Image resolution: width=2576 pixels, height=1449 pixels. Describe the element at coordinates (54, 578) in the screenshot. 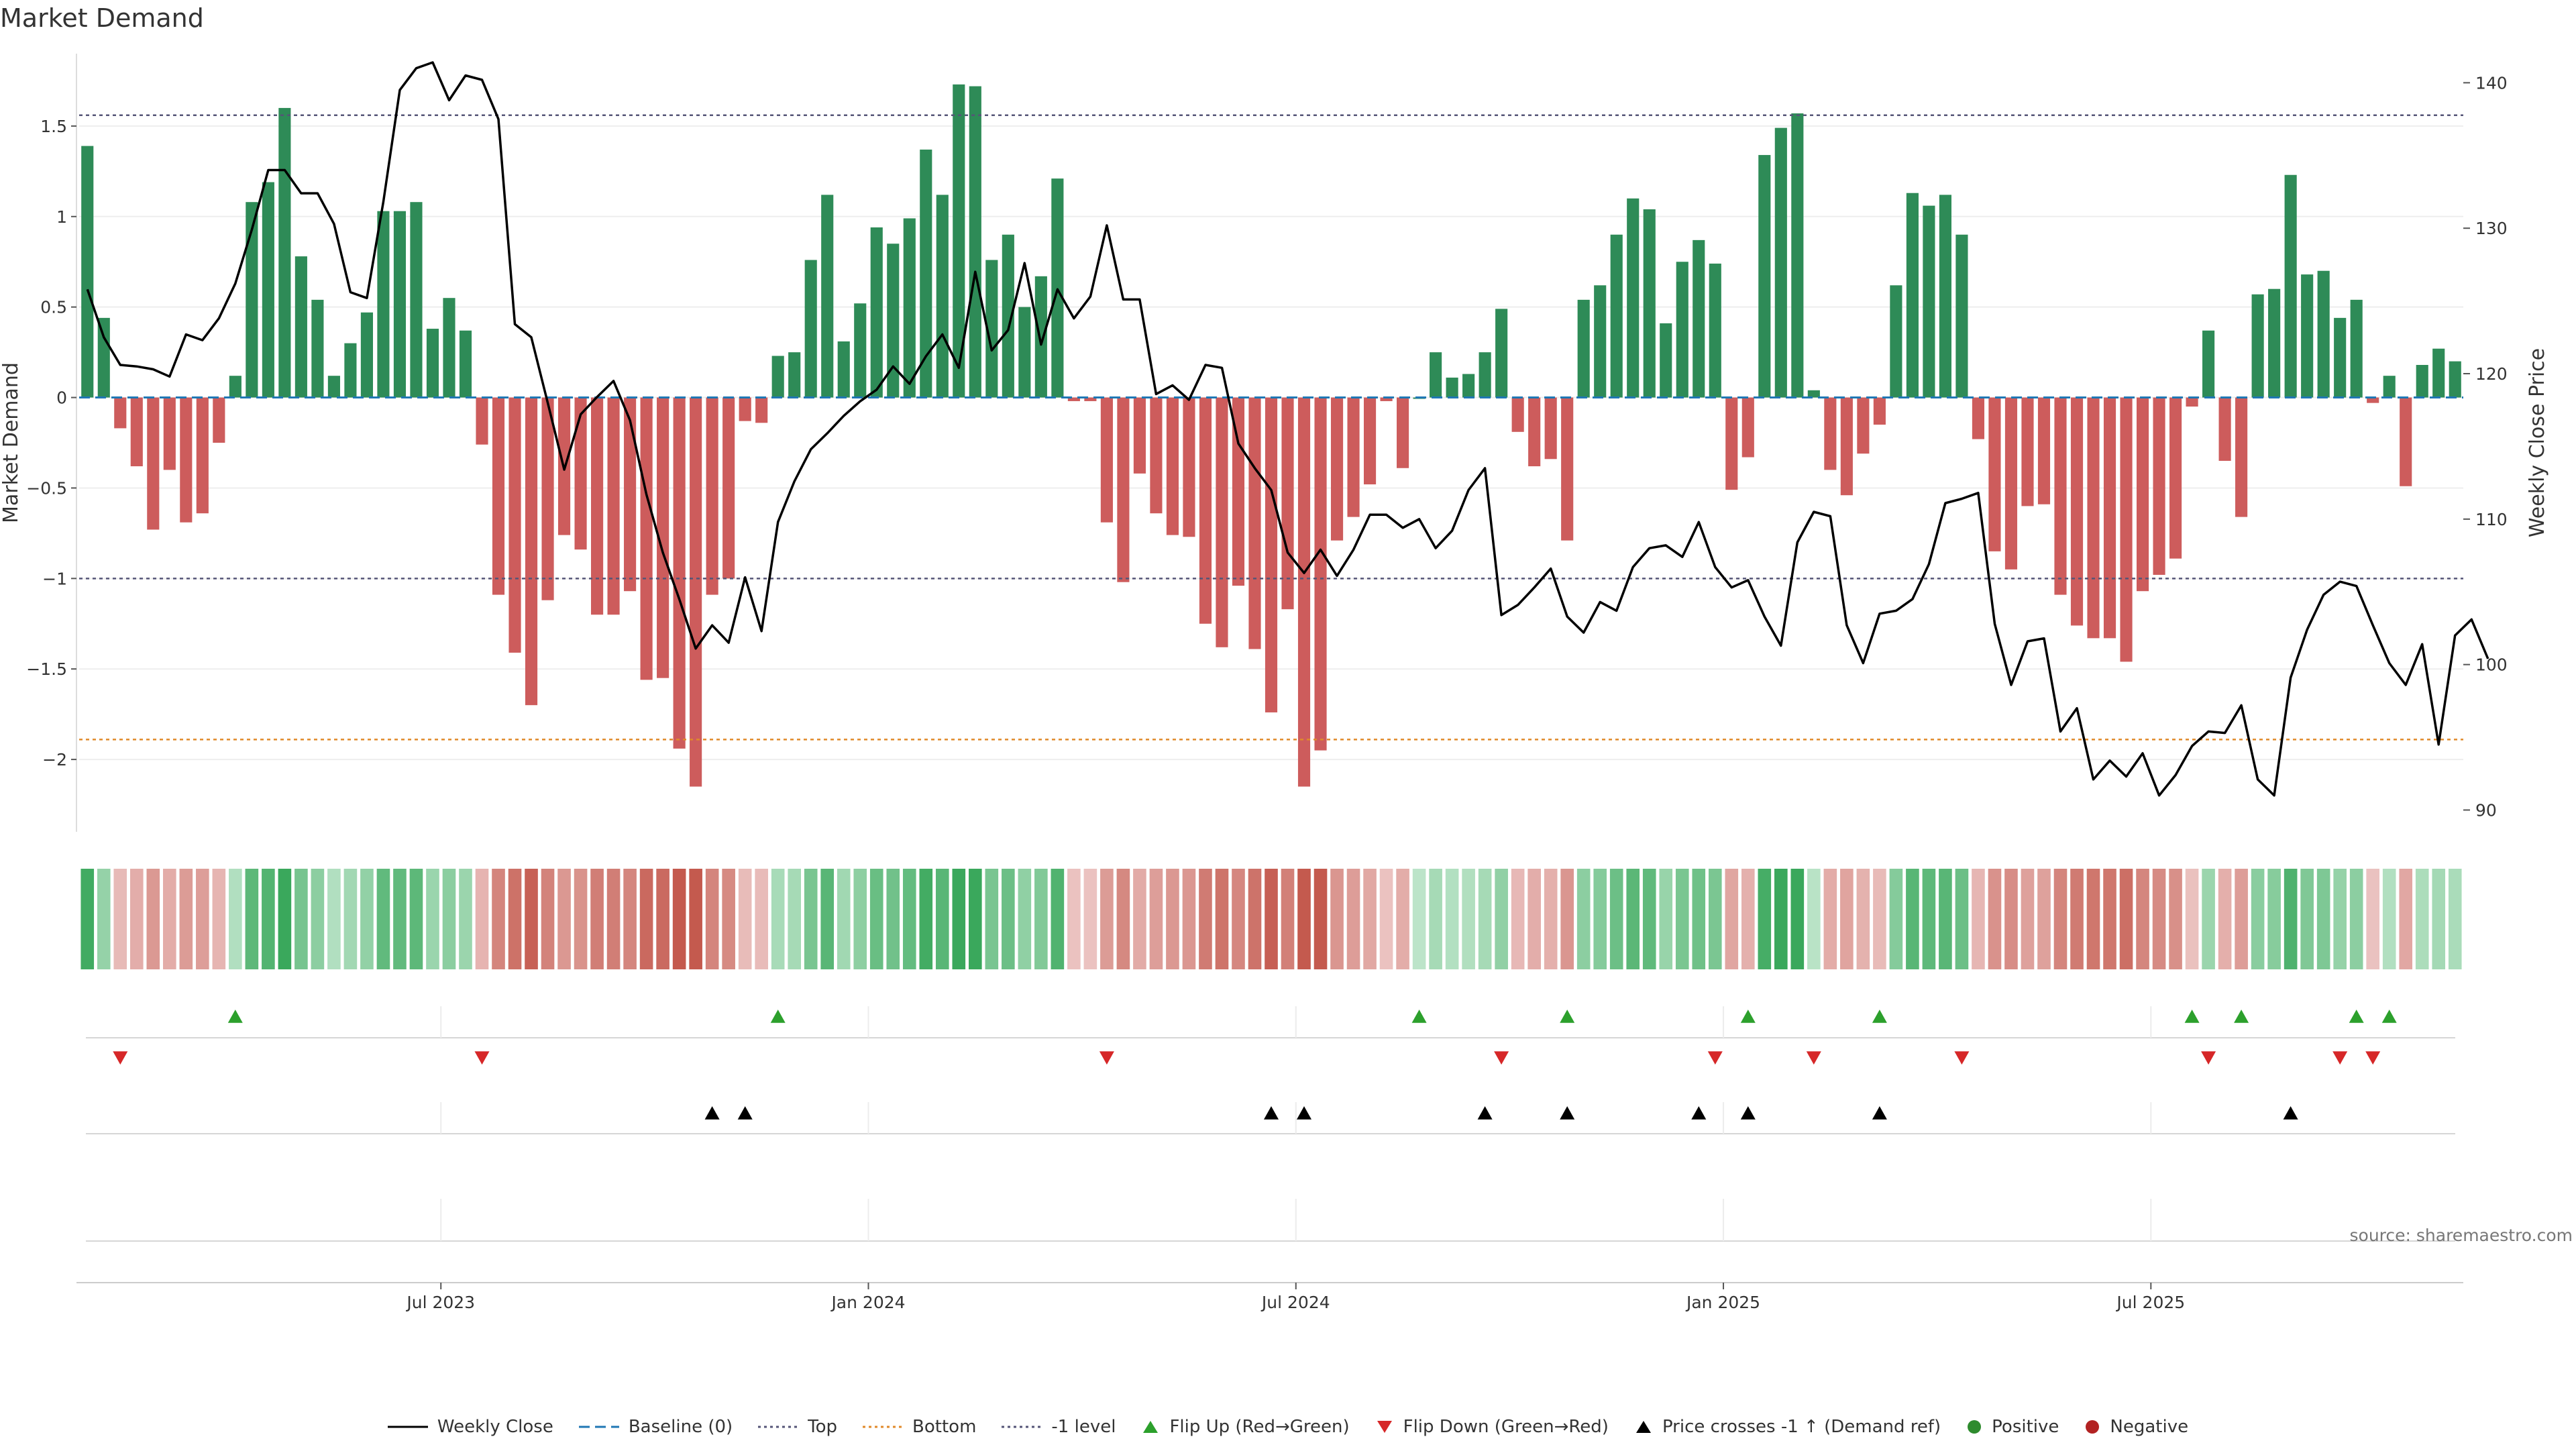

I see `y-tick-label: −1` at that location.